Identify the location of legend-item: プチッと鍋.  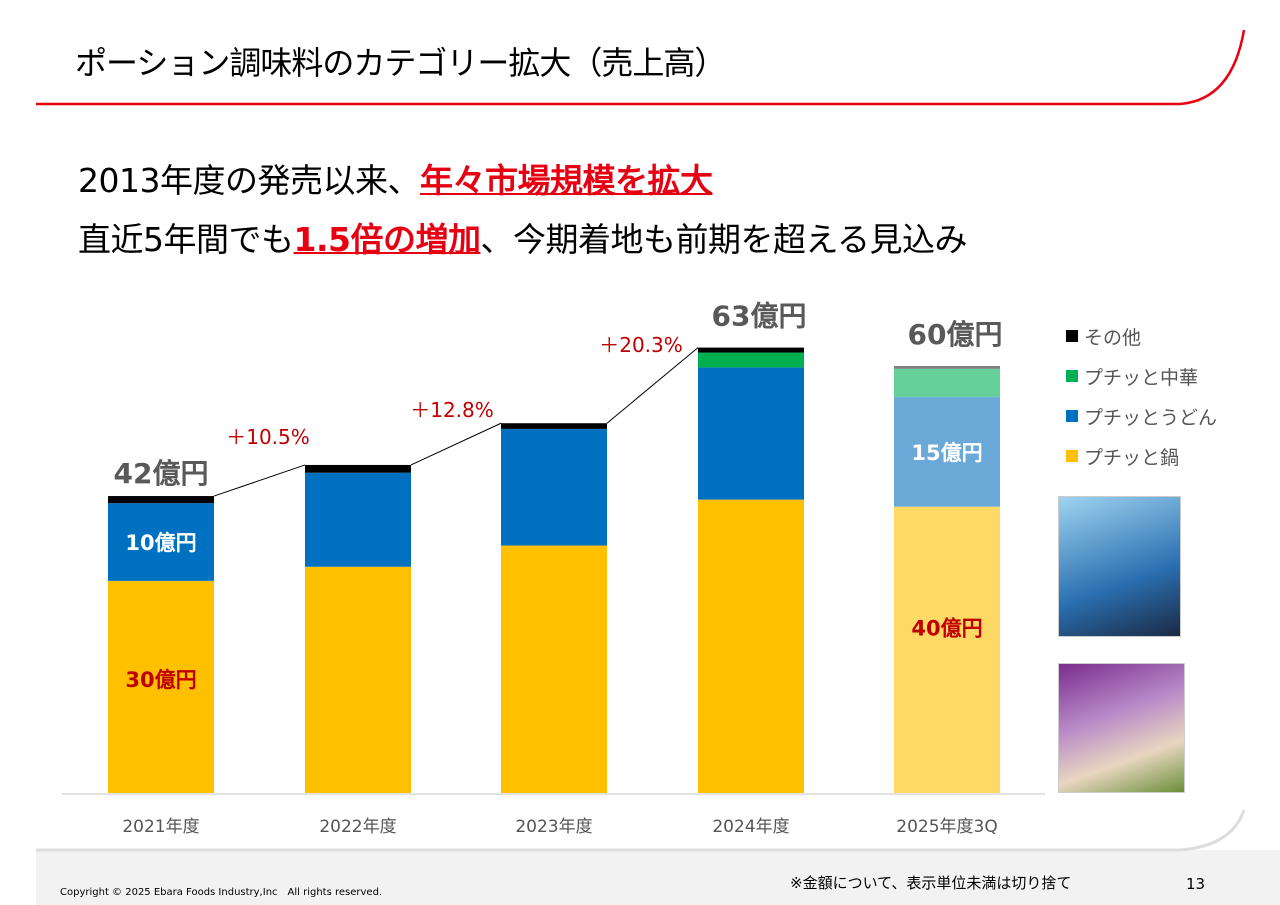
(1141, 456).